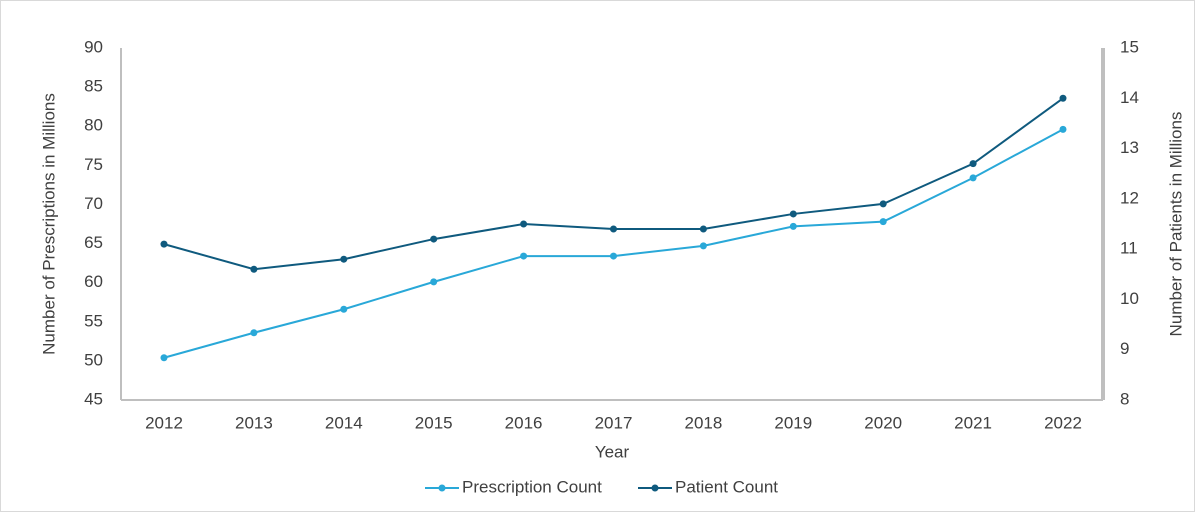 The height and width of the screenshot is (512, 1195). What do you see at coordinates (1129, 248) in the screenshot?
I see `y2-tick-label: 11` at bounding box center [1129, 248].